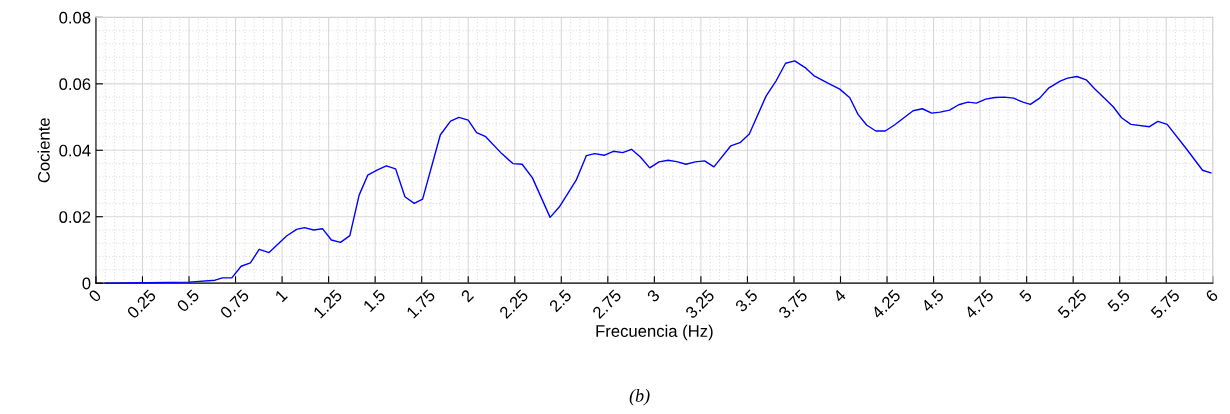 Image resolution: width=1230 pixels, height=414 pixels. I want to click on x-tick-label: 5.5, so click(1118, 300).